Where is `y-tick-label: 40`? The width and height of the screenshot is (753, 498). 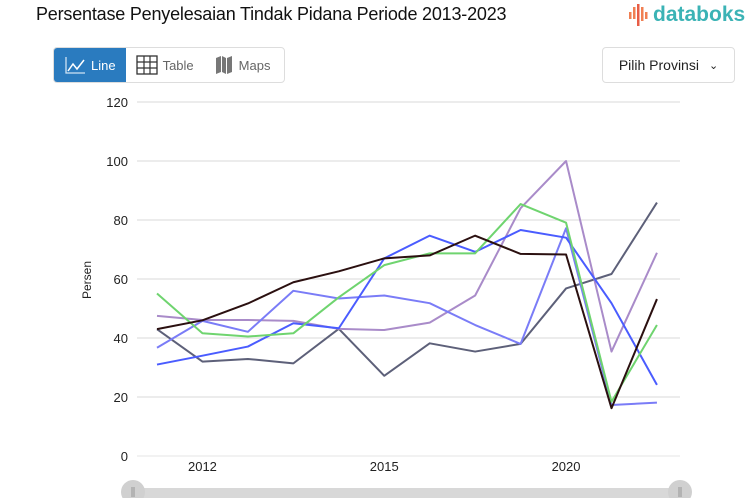 y-tick-label: 40 is located at coordinates (121, 338).